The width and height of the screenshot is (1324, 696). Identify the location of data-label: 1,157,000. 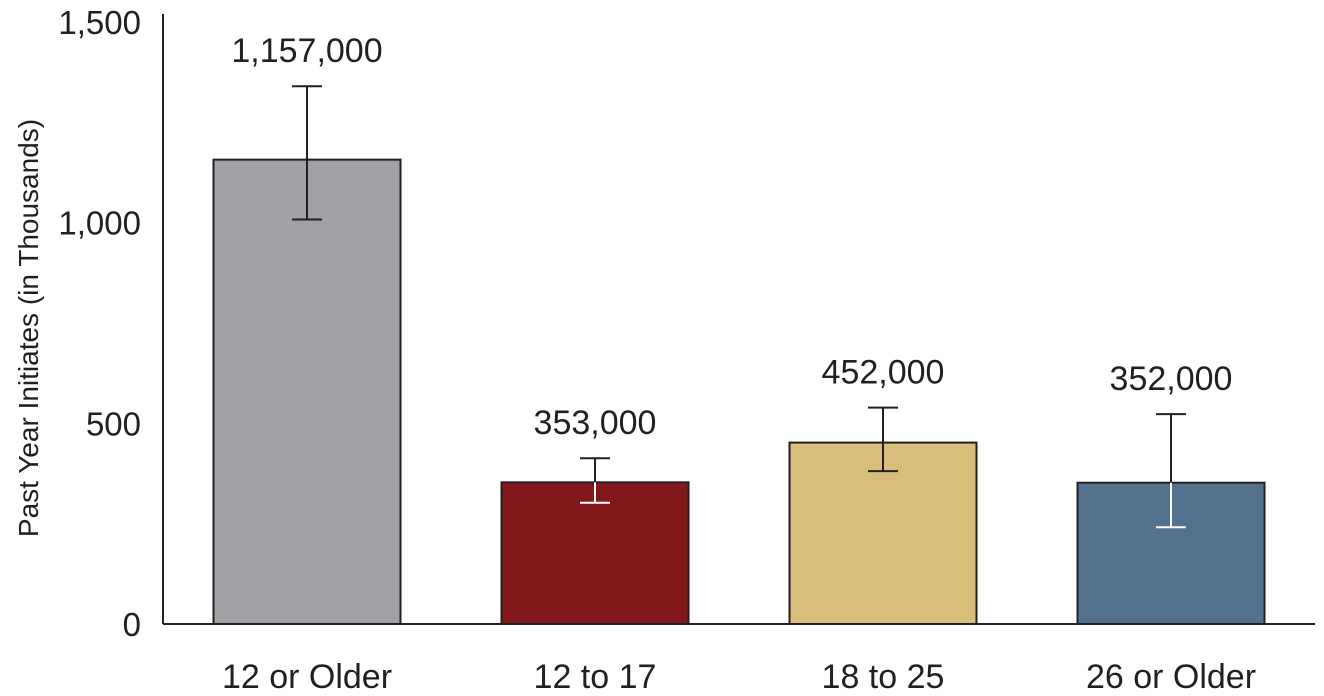
(306, 51).